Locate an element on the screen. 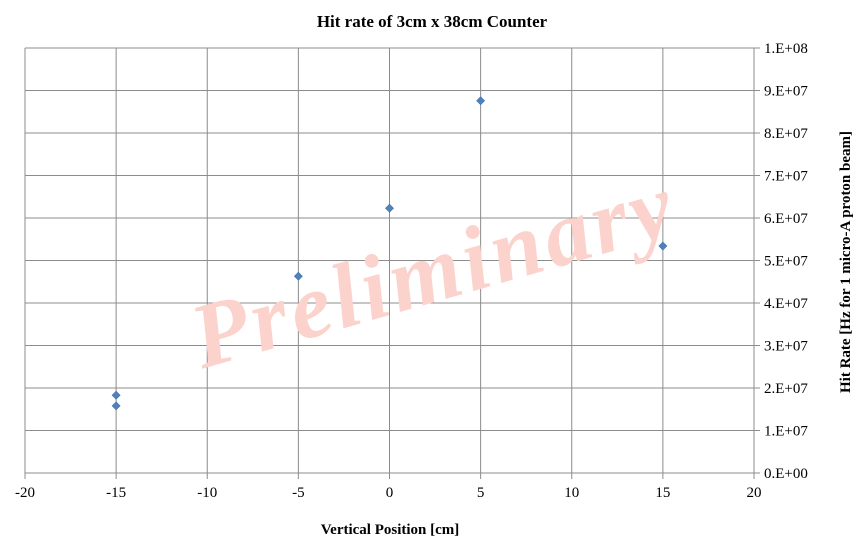 This screenshot has width=863, height=555. x-tick-label: -20 is located at coordinates (25, 493).